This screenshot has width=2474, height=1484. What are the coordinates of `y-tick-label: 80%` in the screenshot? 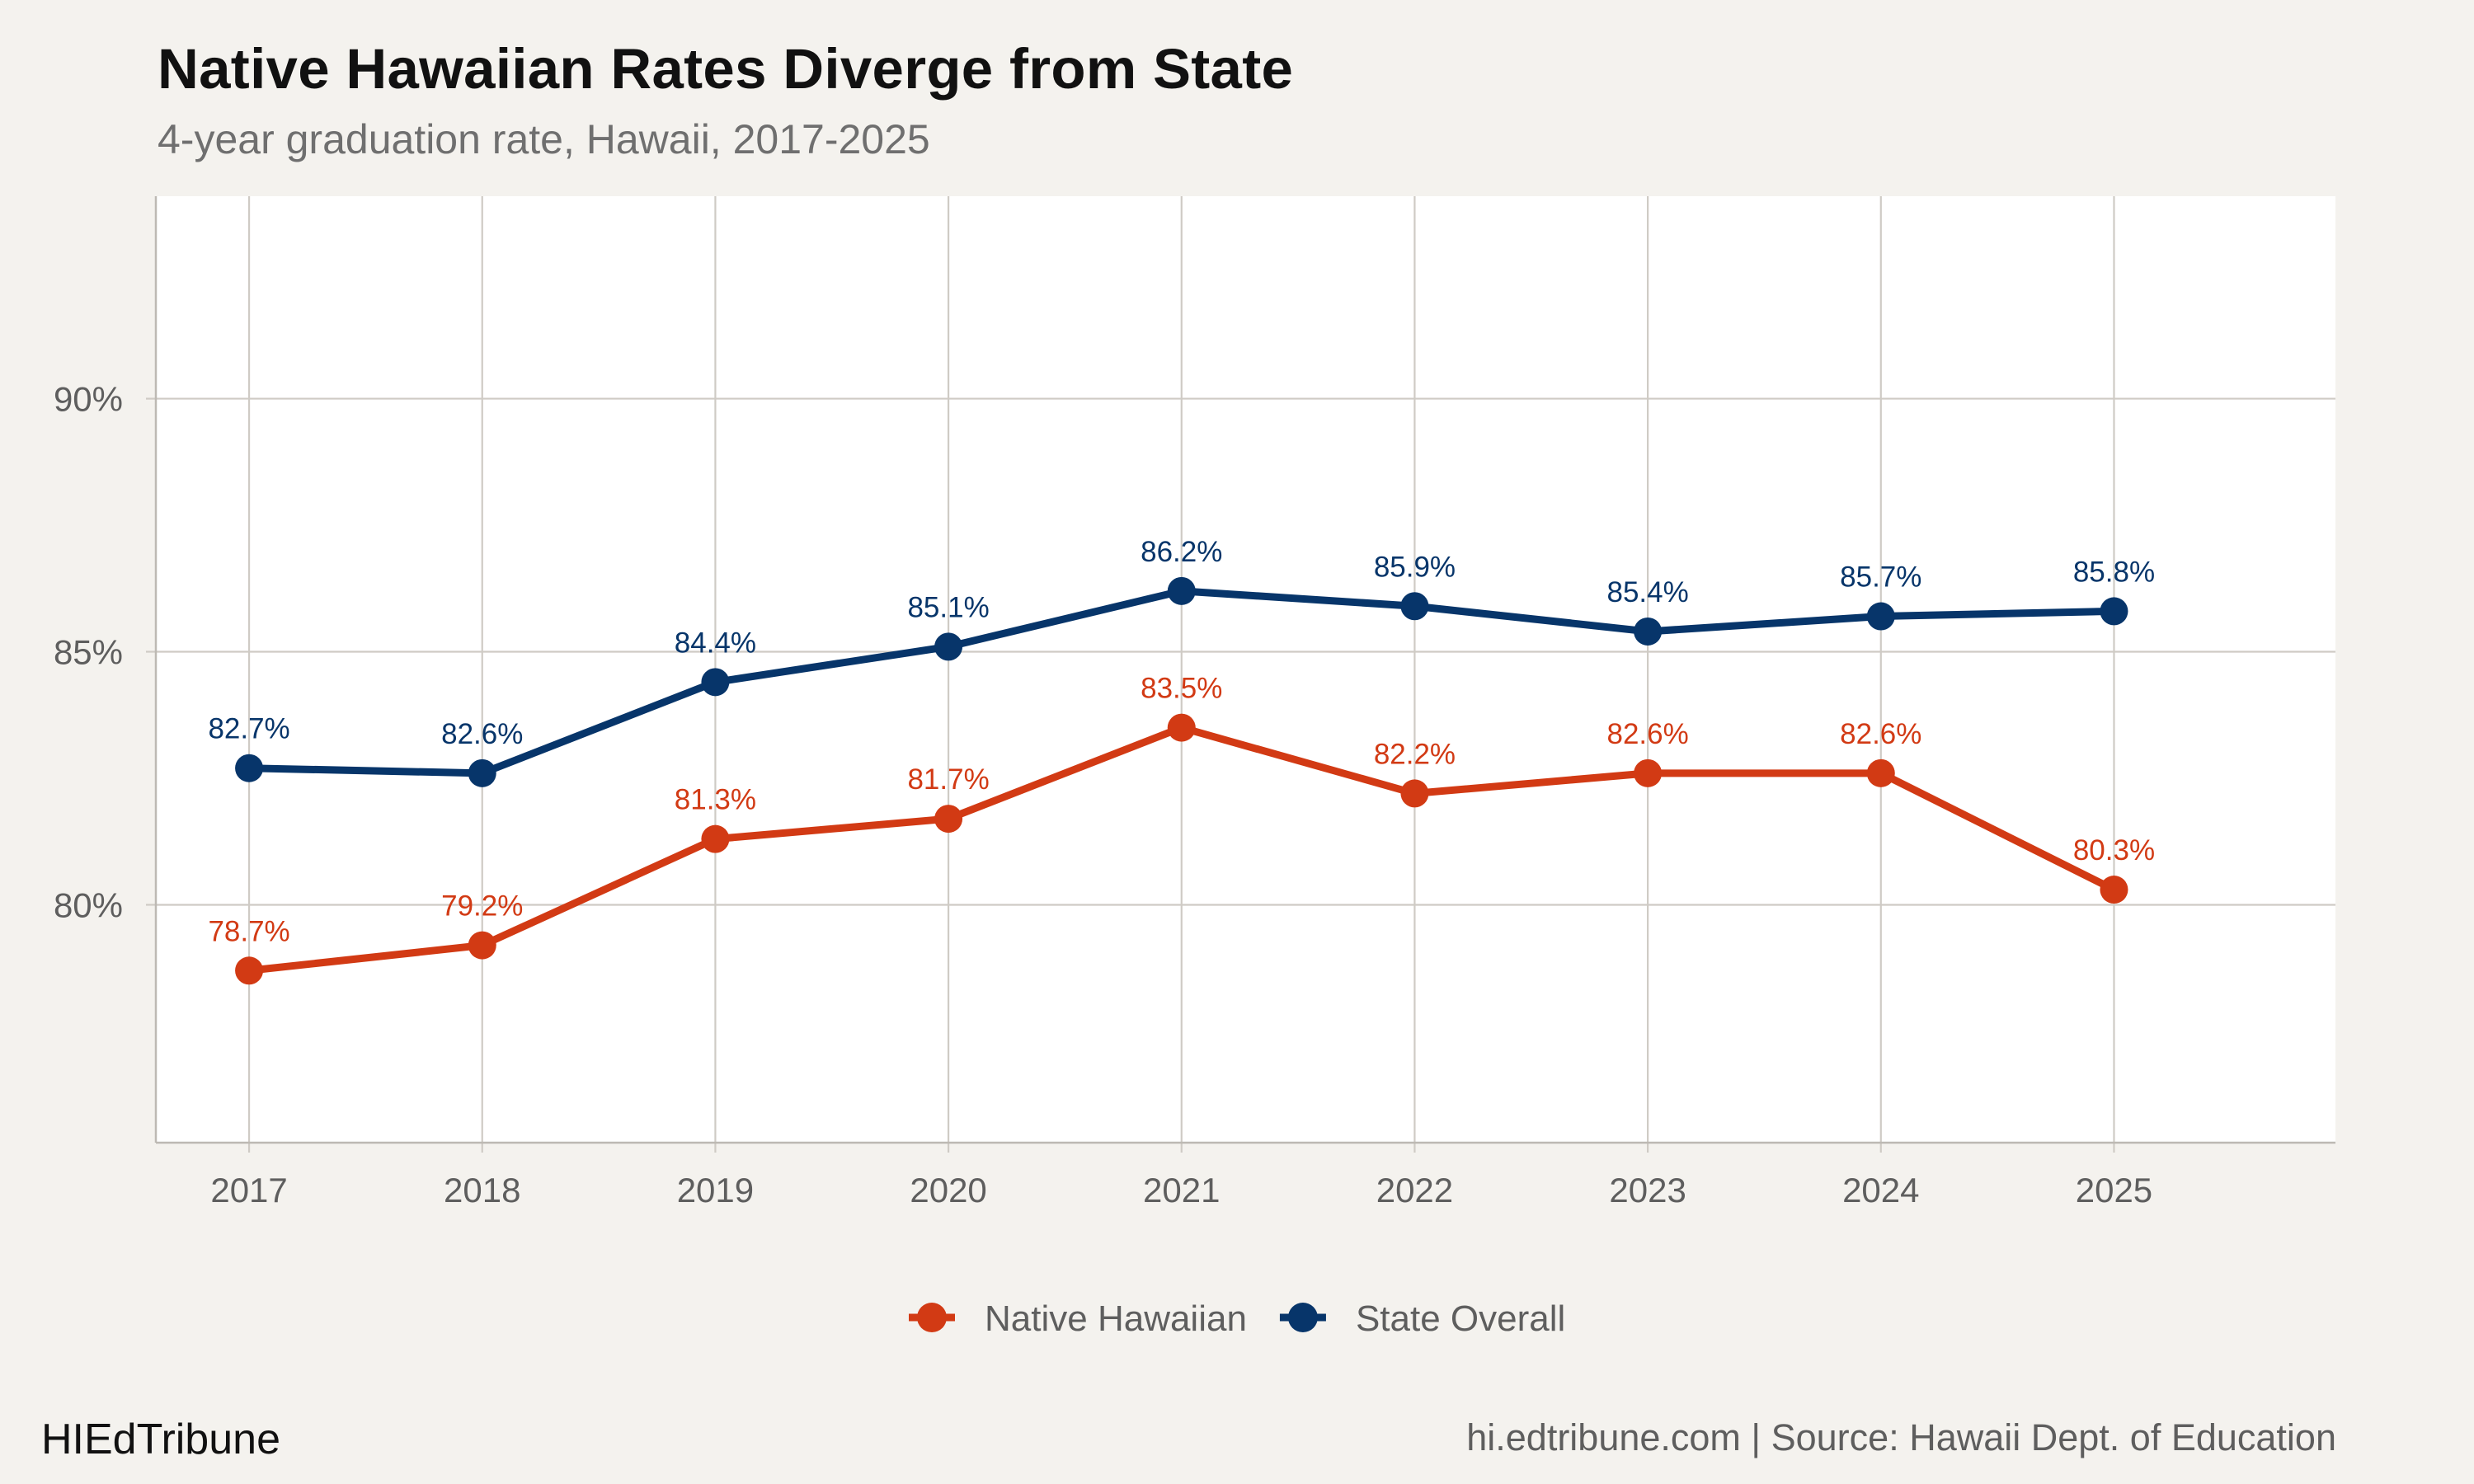 It's located at (88, 904).